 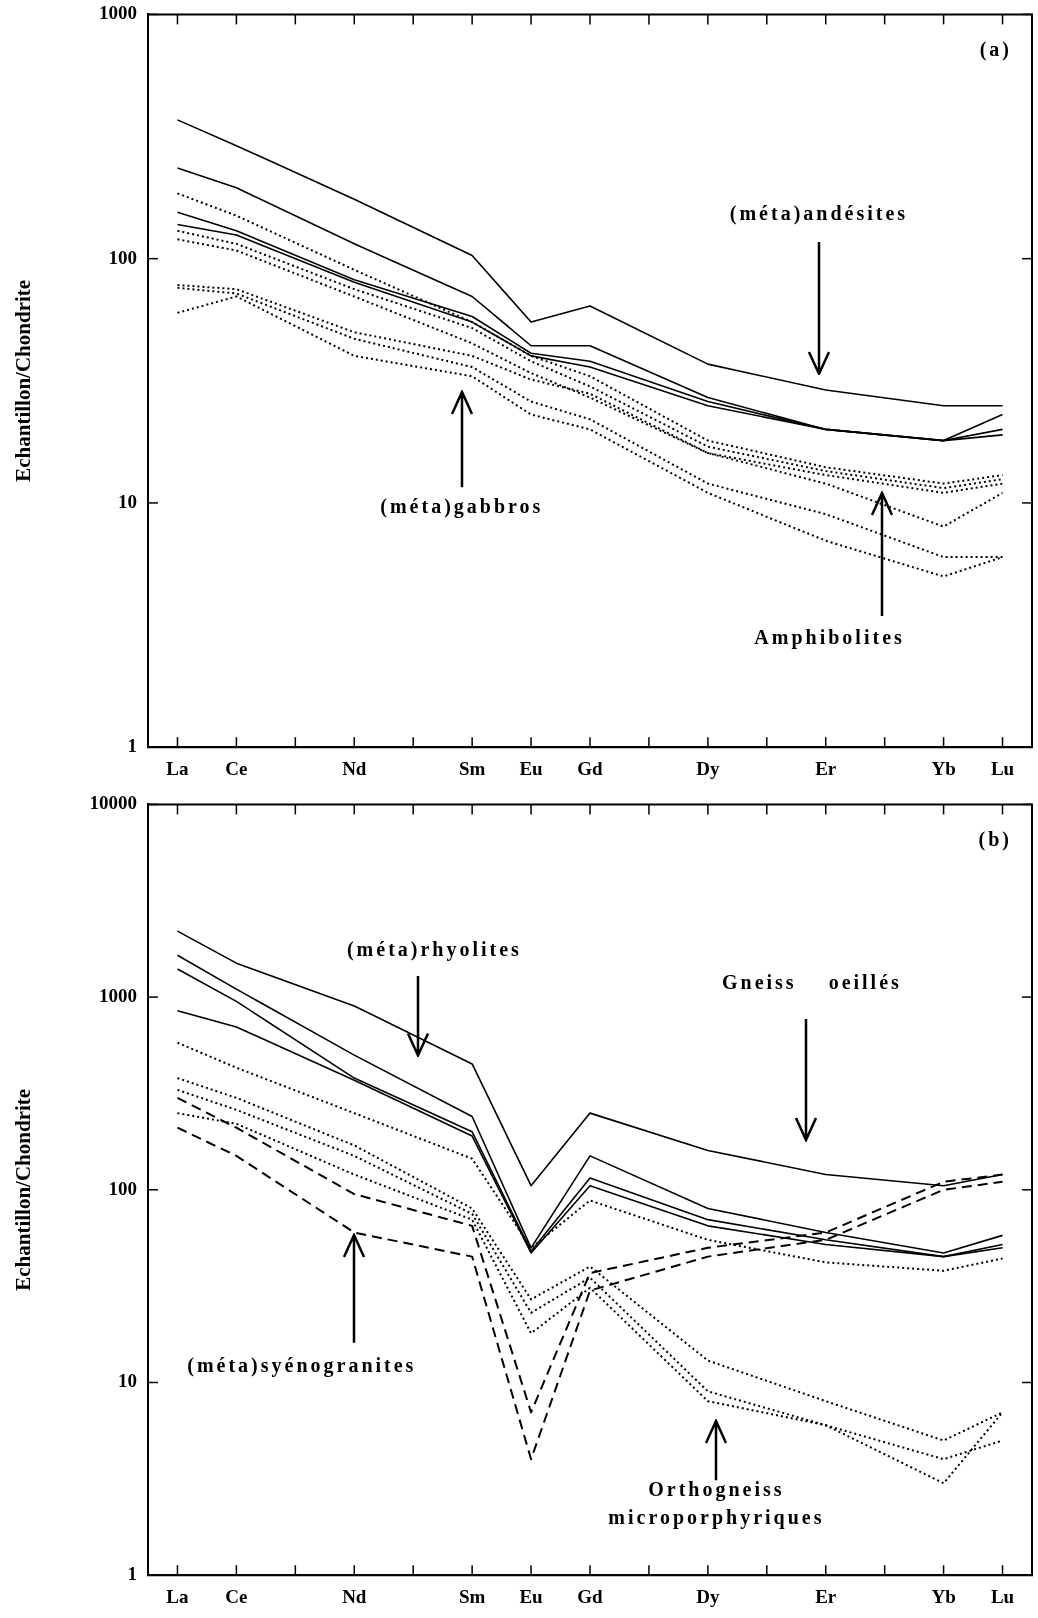 I want to click on annotation: (a), so click(x=995, y=49).